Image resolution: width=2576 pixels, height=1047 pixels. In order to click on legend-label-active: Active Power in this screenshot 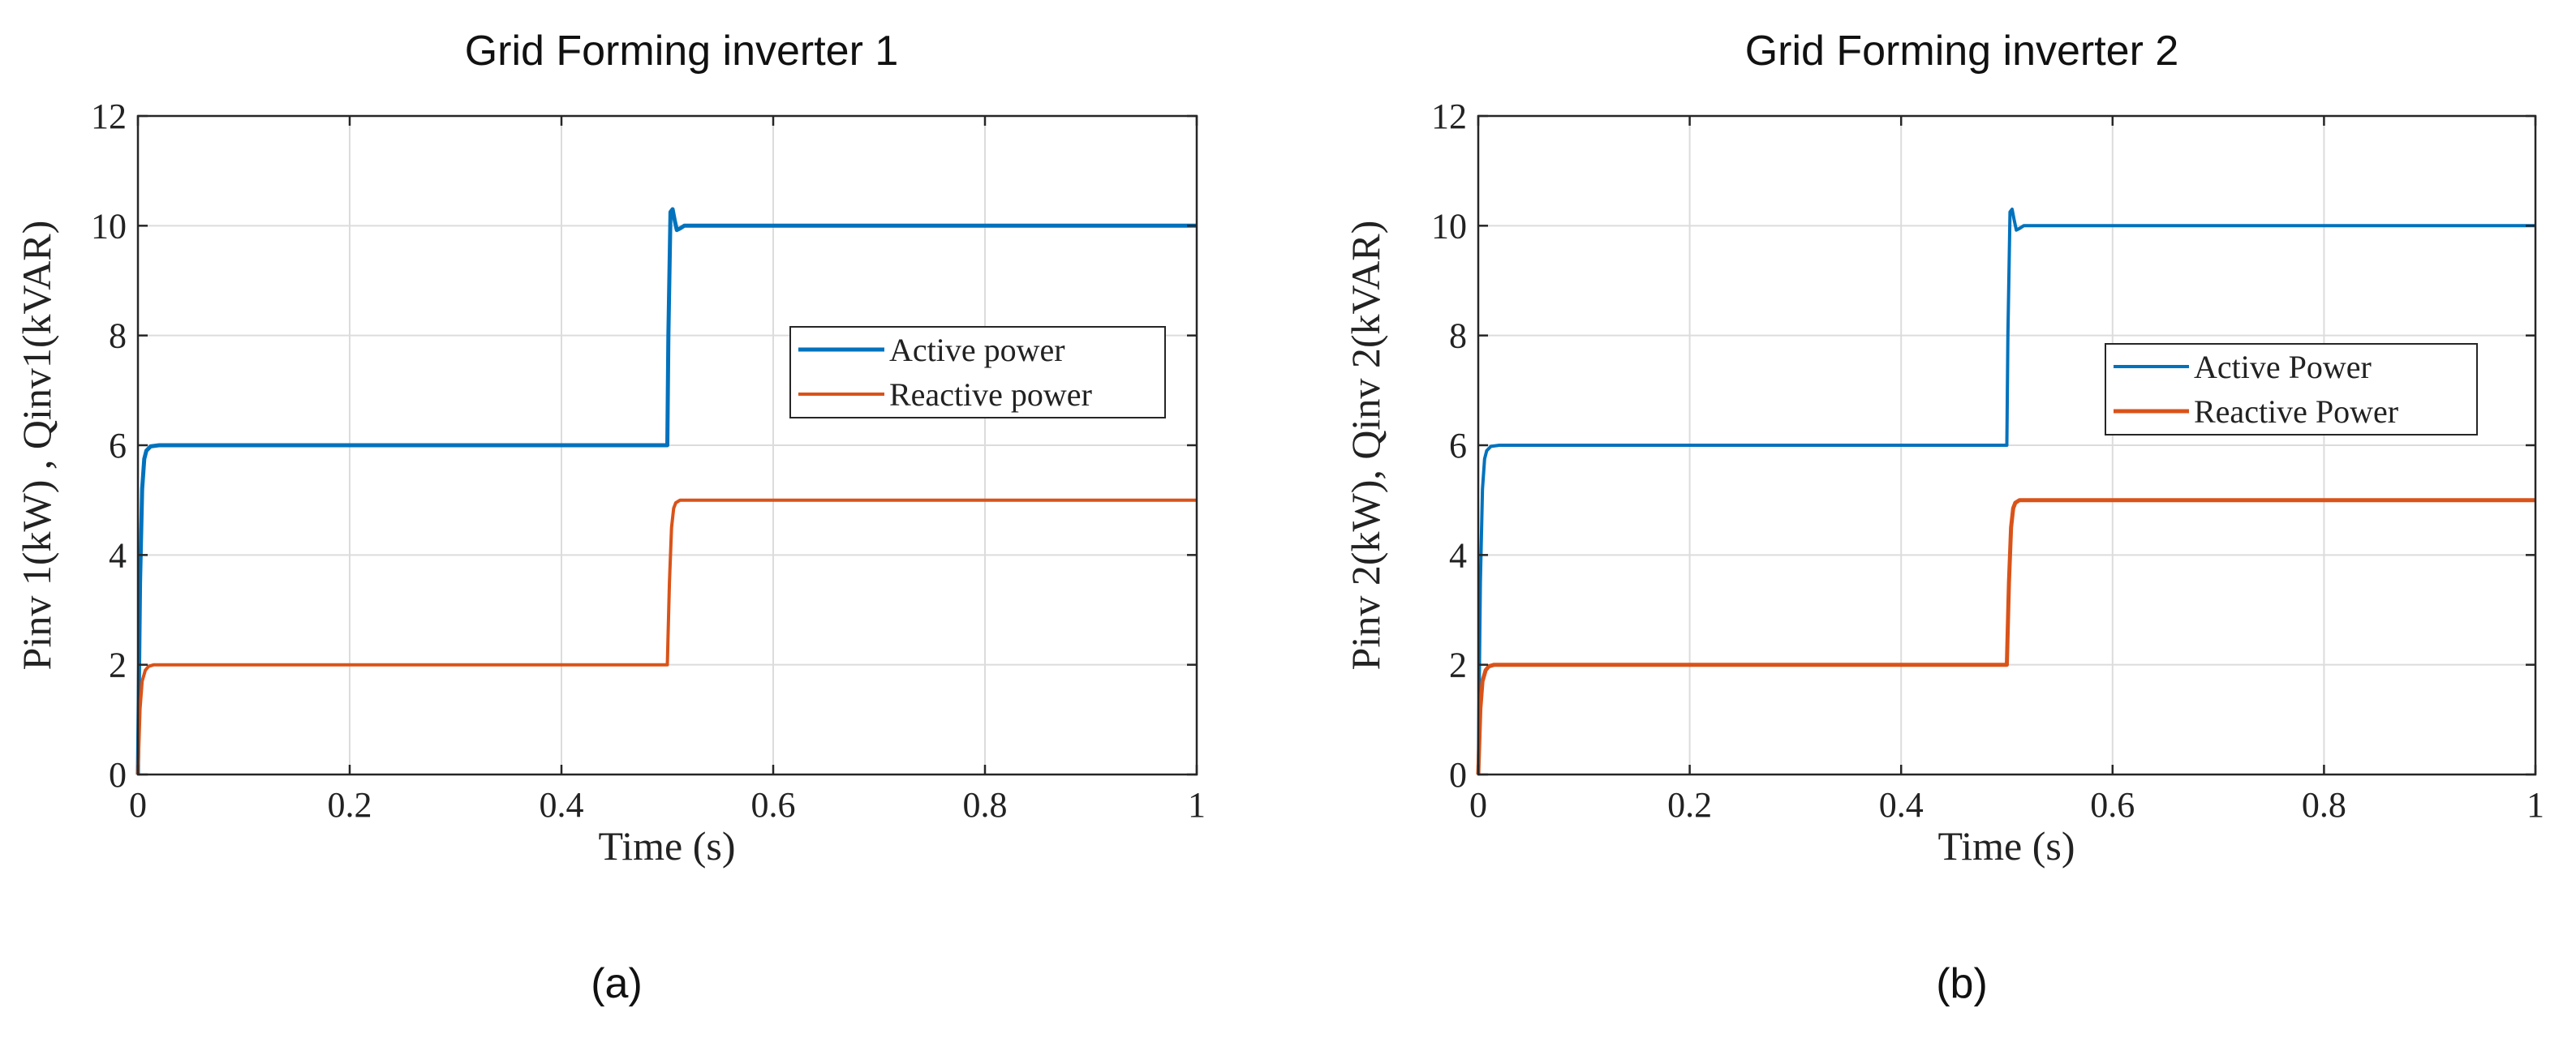, I will do `click(2283, 367)`.